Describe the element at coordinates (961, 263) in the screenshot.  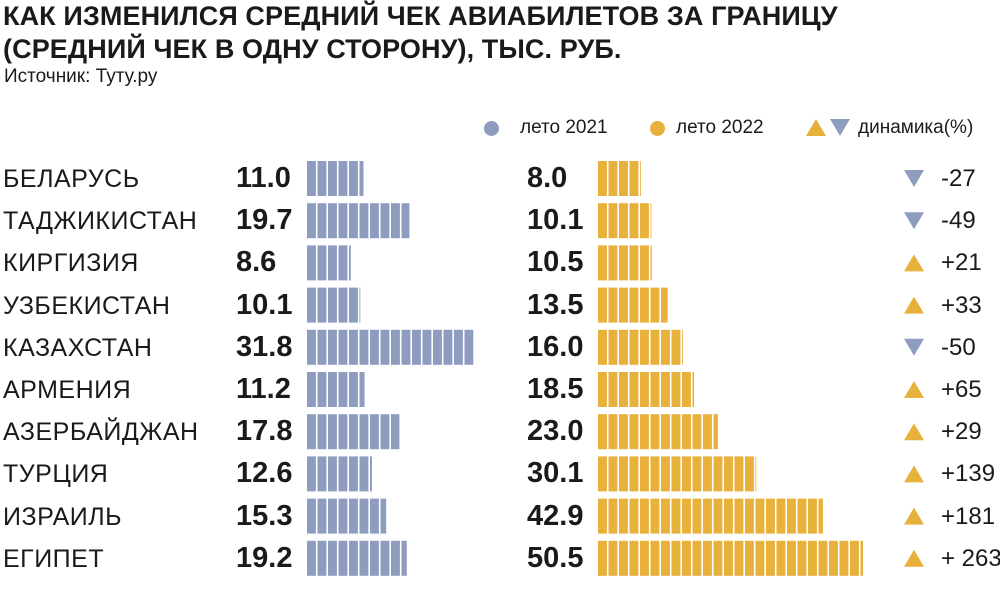
I see `dynamics-label: +21` at that location.